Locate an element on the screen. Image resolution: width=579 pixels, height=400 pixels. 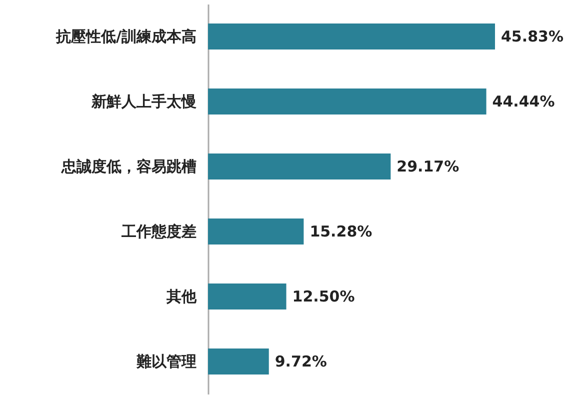
data-label: 45.83% is located at coordinates (532, 37).